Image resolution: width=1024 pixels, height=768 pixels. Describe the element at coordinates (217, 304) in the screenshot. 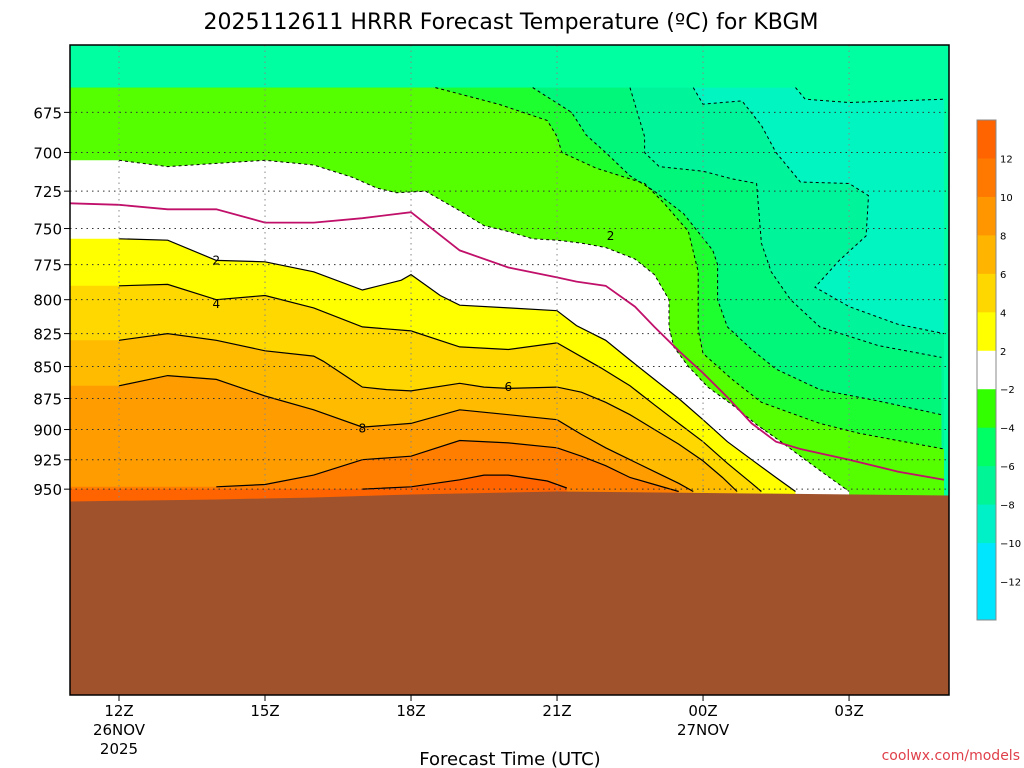

I see `contour-label-1: 4` at that location.